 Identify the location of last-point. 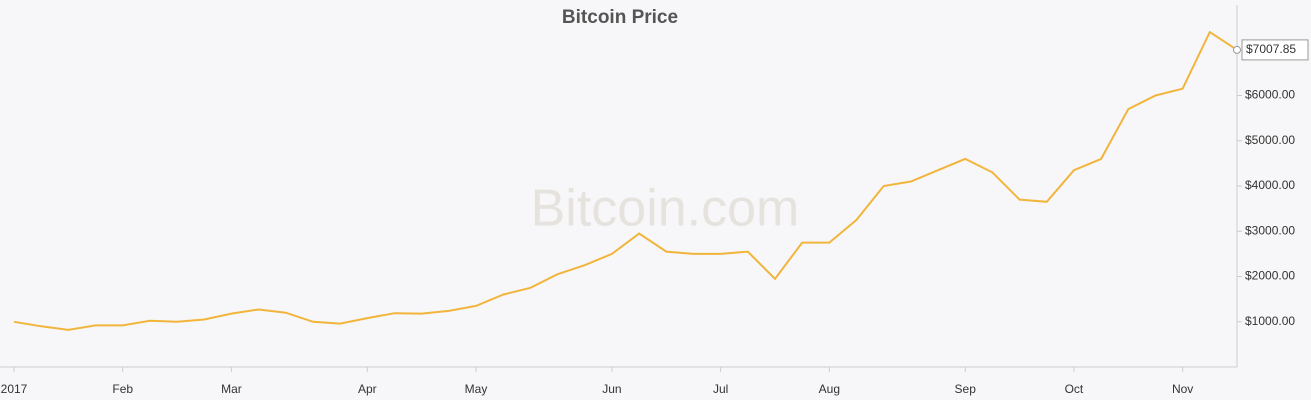
(1237, 49).